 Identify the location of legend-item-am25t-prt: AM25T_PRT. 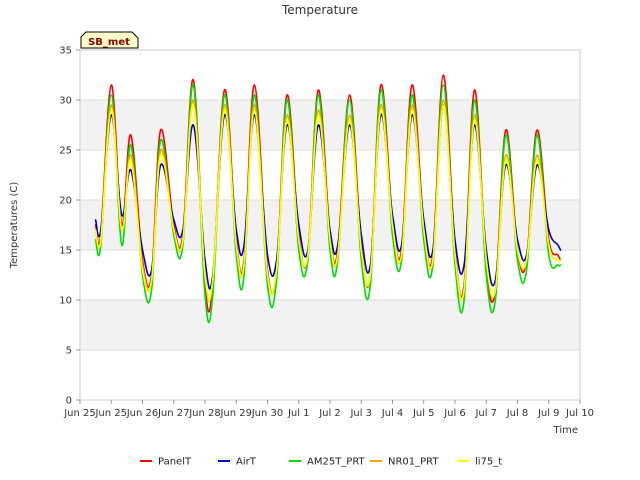
(327, 462).